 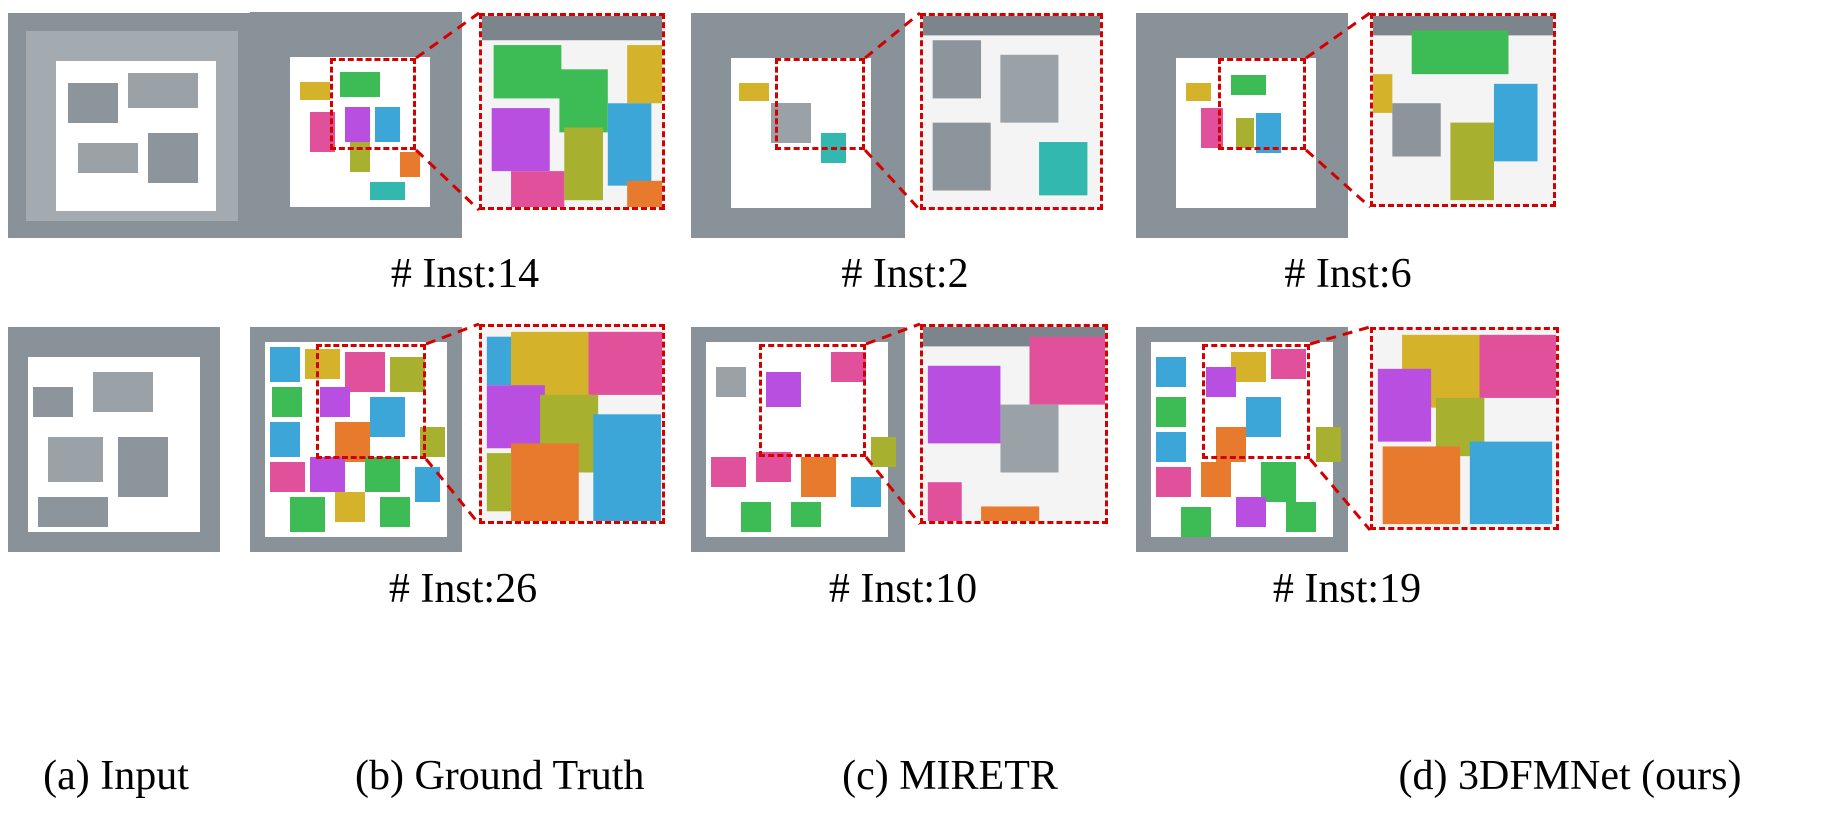 I want to click on caption-miretr: (c) MIRETR, so click(x=950, y=776).